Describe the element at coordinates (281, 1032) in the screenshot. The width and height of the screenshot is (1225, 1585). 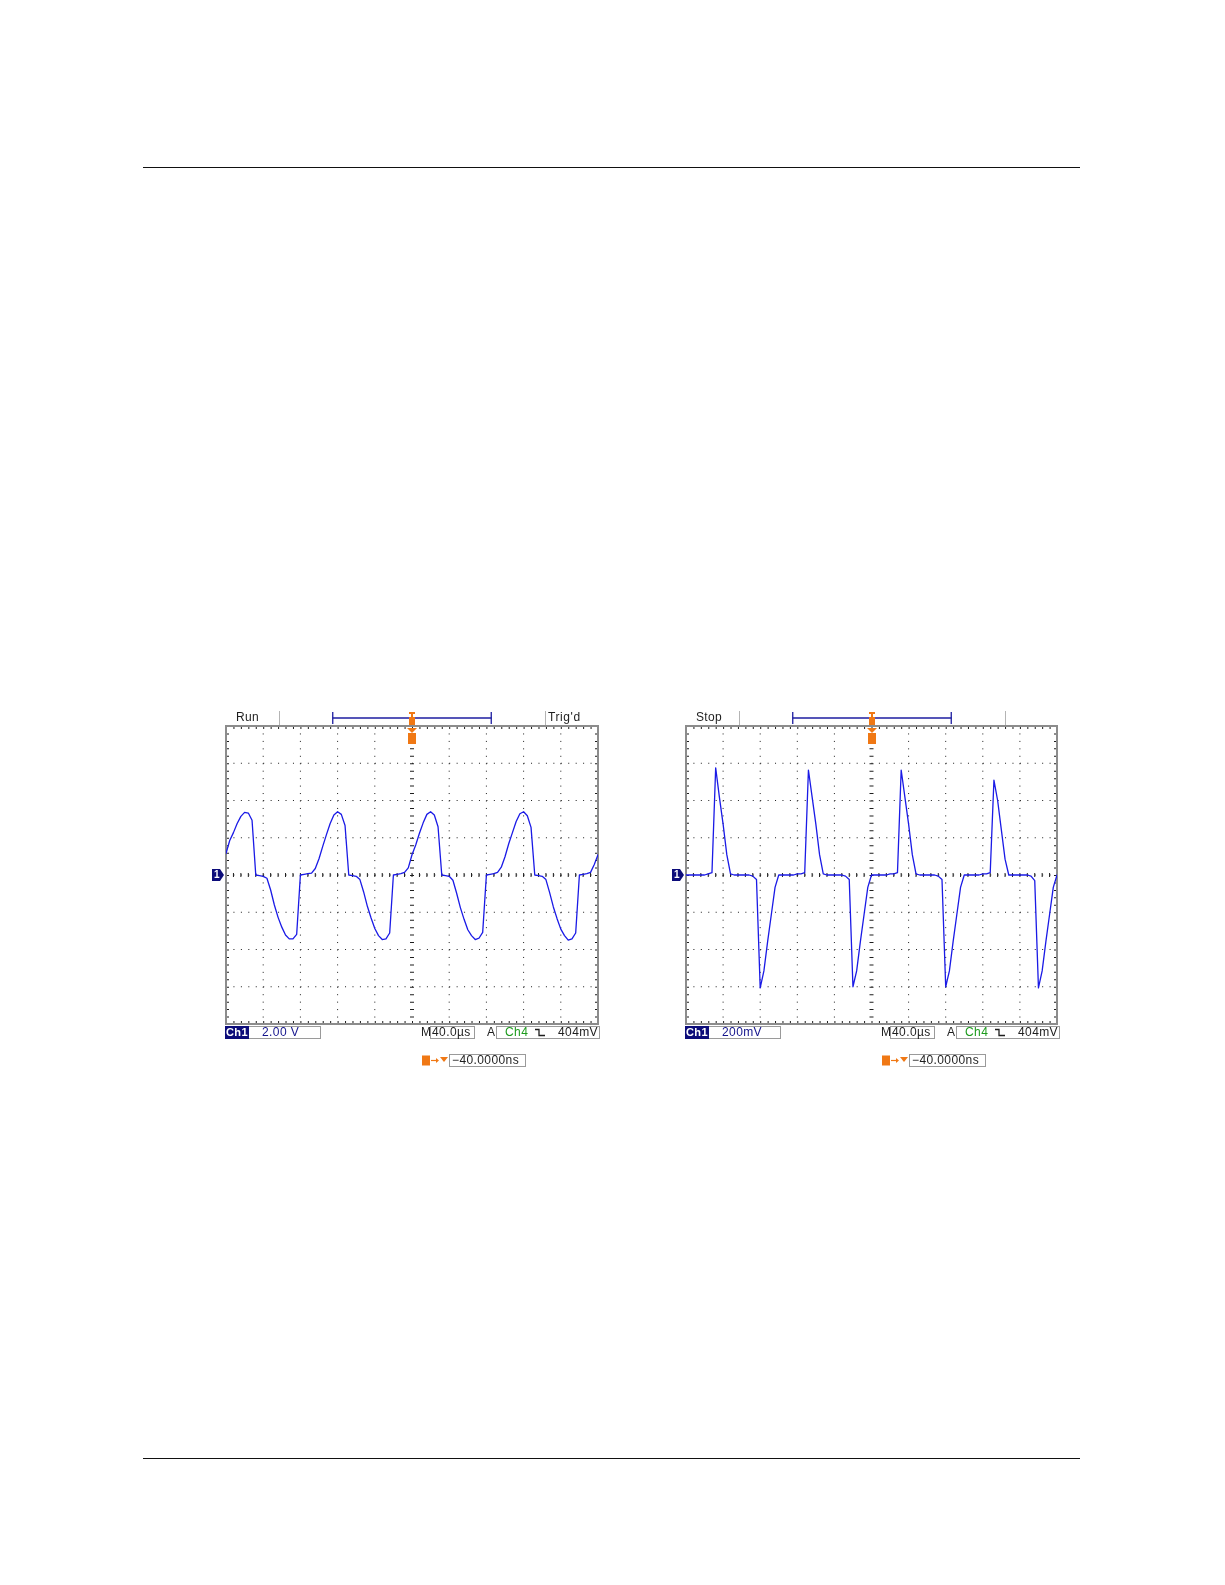
I see `text: 2.00 V` at that location.